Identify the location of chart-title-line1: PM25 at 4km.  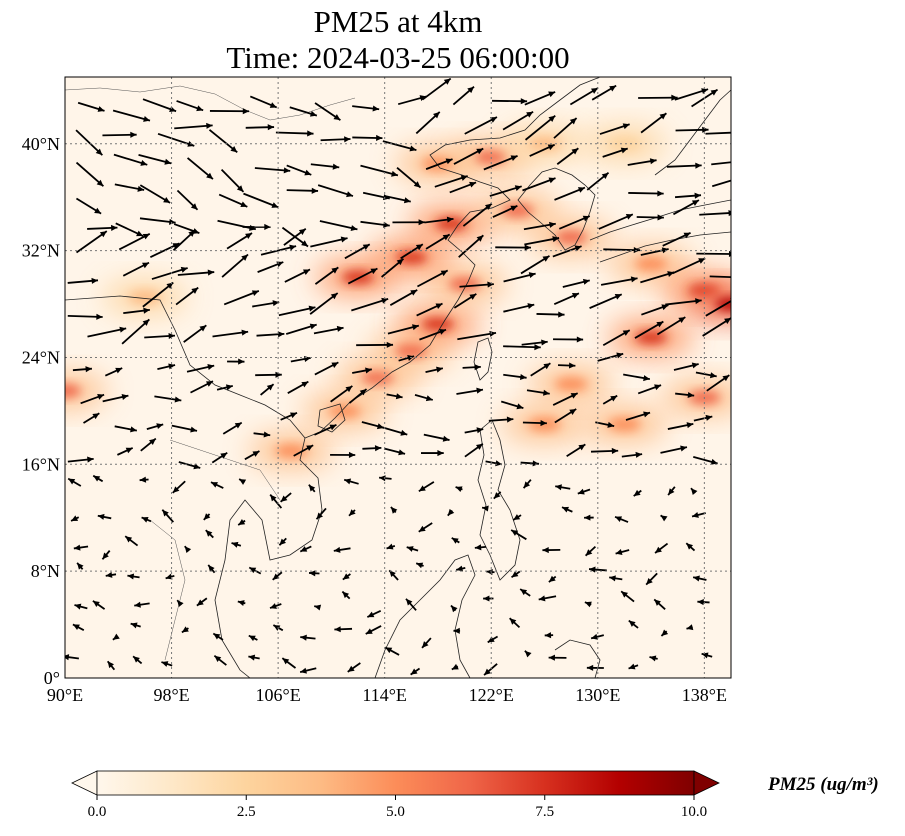
(398, 21).